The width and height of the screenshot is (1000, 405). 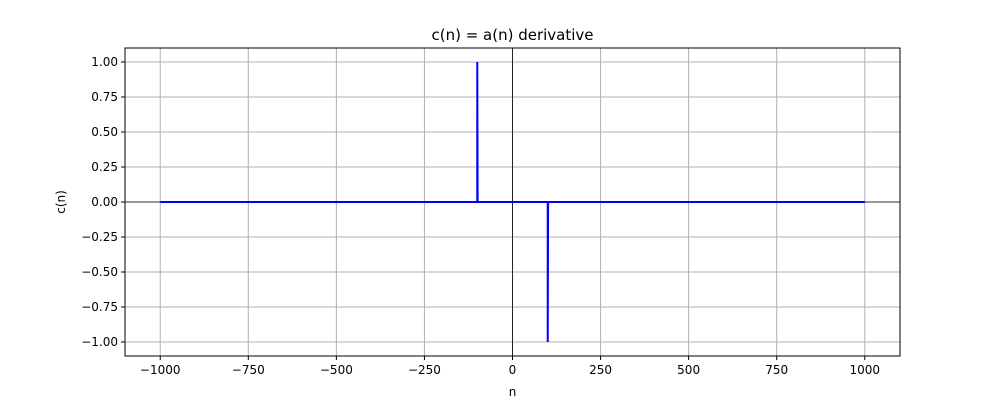 What do you see at coordinates (512, 35) in the screenshot?
I see `chart-title: c(n) = a(n) derivative` at bounding box center [512, 35].